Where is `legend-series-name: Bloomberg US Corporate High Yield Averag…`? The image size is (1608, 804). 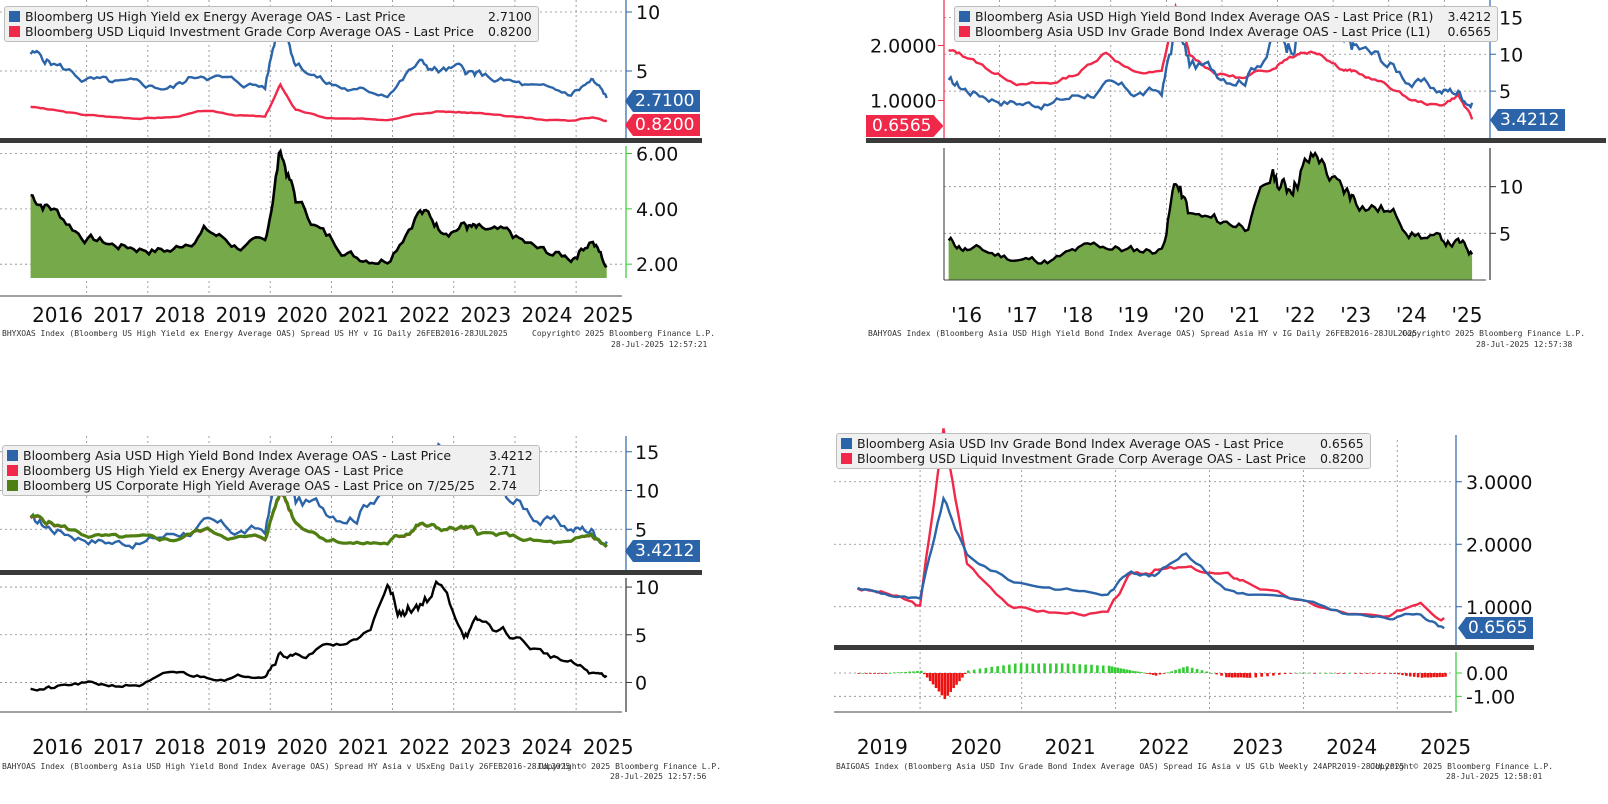 legend-series-name: Bloomberg US Corporate High Yield Averag… is located at coordinates (249, 485).